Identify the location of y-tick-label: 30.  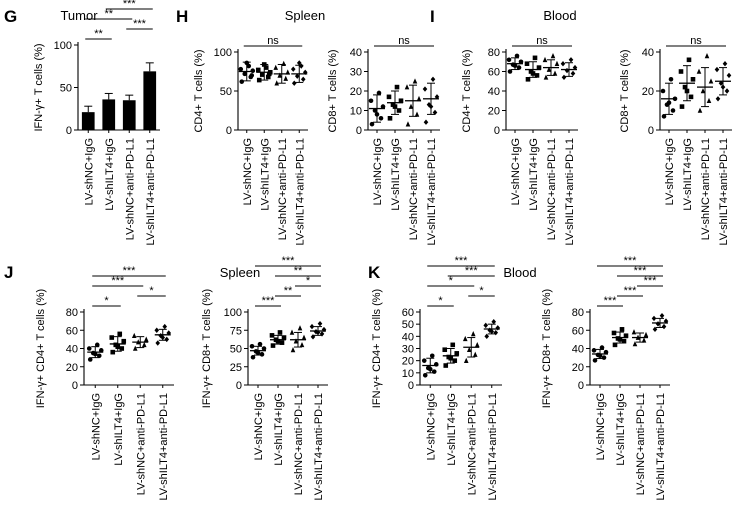
(356, 73).